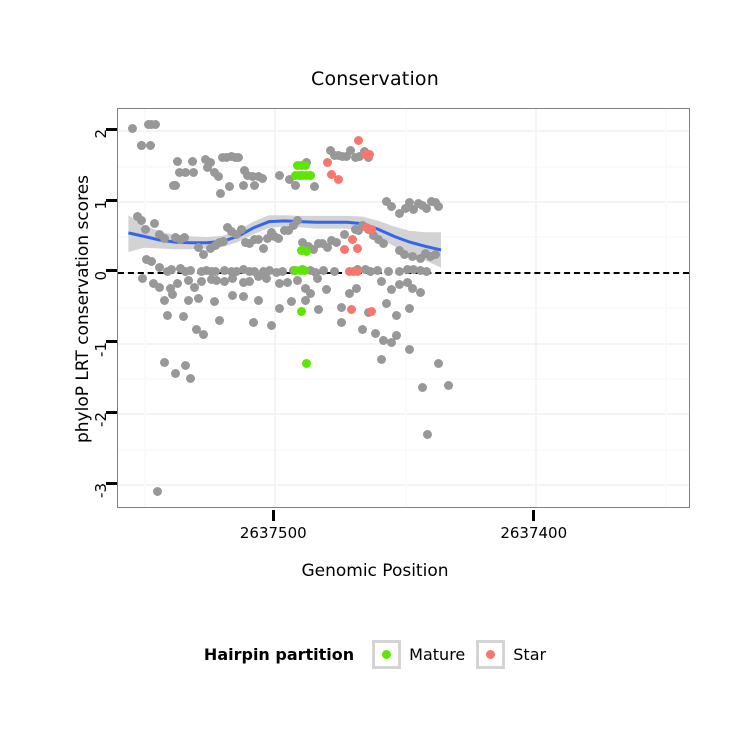 The height and width of the screenshot is (750, 750). Describe the element at coordinates (101, 275) in the screenshot. I see `y-tick-label: 0` at that location.